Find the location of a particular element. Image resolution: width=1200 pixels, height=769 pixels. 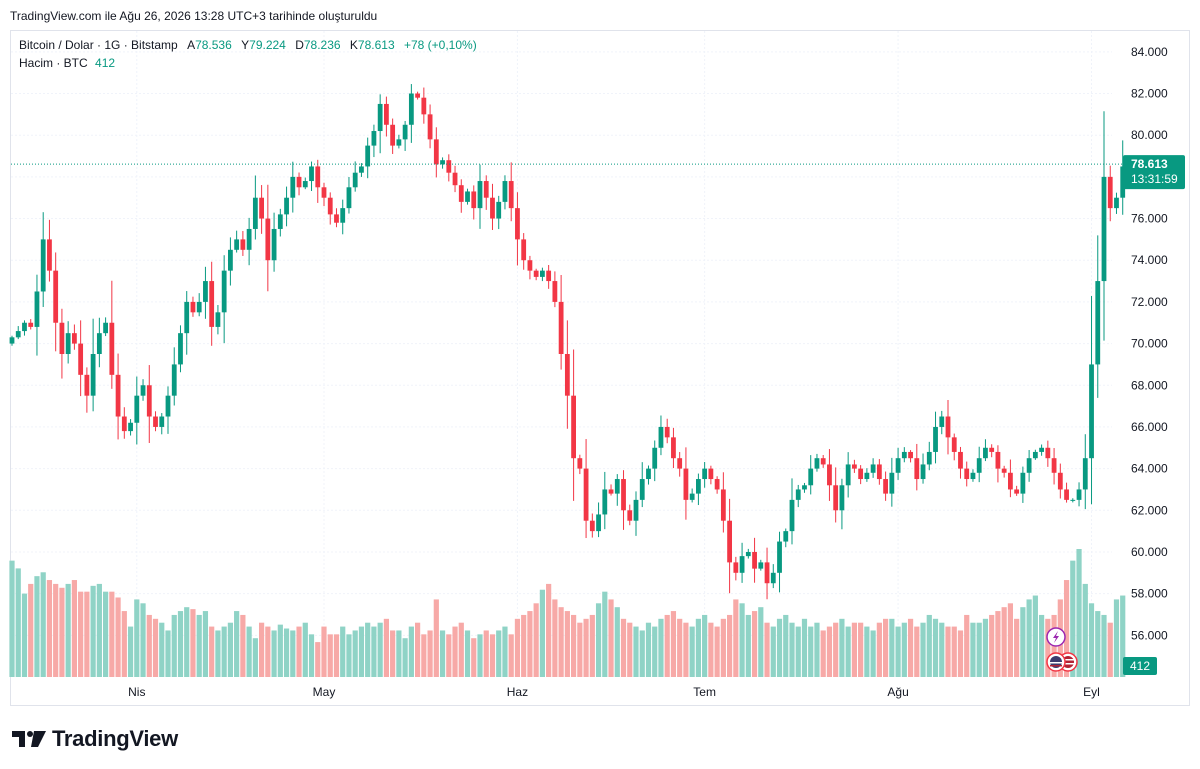

open-label: A is located at coordinates (191, 45).